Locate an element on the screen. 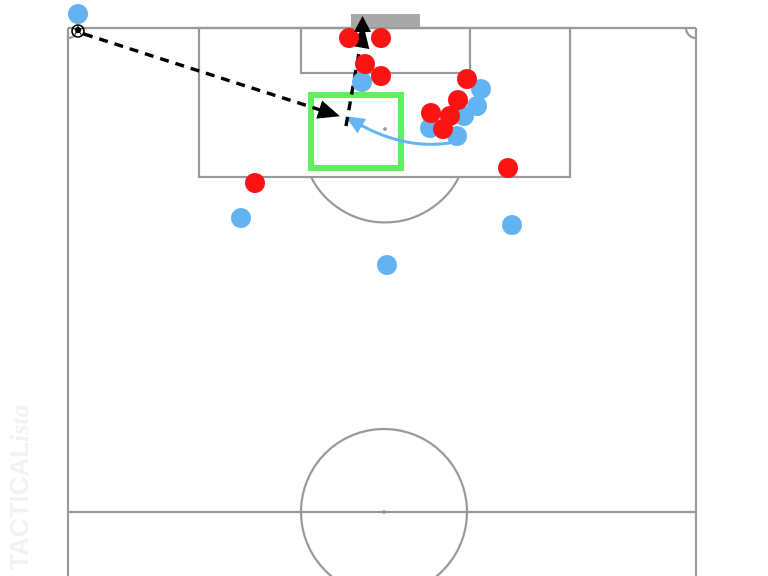 This screenshot has height=576, width=768. corner-cross-arrow is located at coordinates (211, 75).